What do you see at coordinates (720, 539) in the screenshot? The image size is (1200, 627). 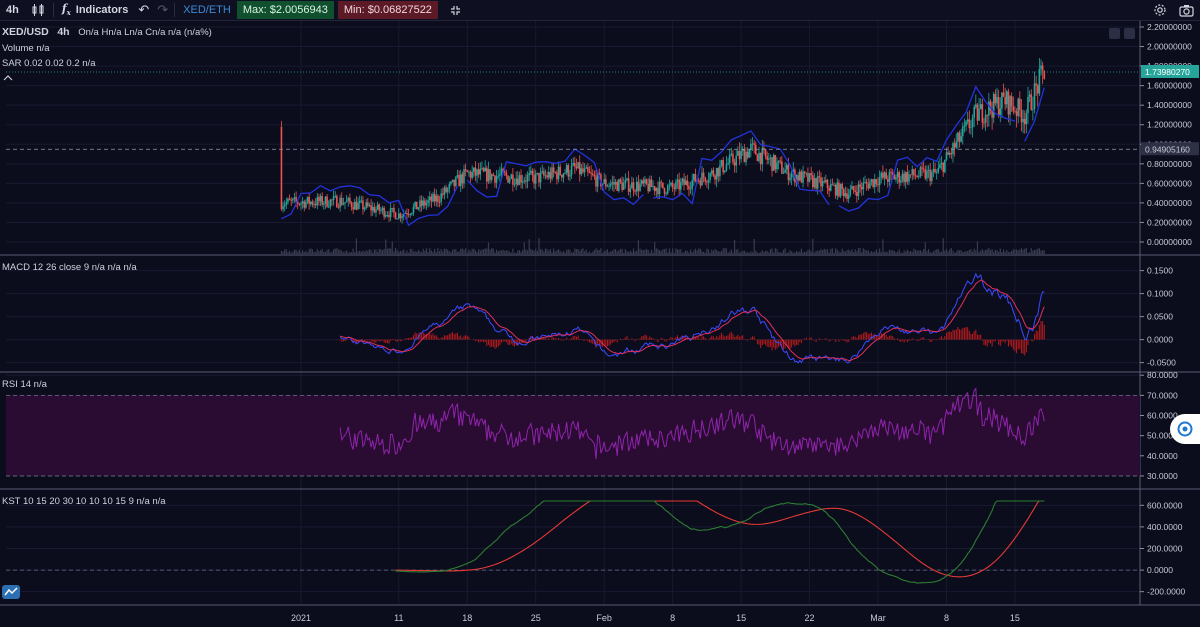 I see `kst-signal-line` at bounding box center [720, 539].